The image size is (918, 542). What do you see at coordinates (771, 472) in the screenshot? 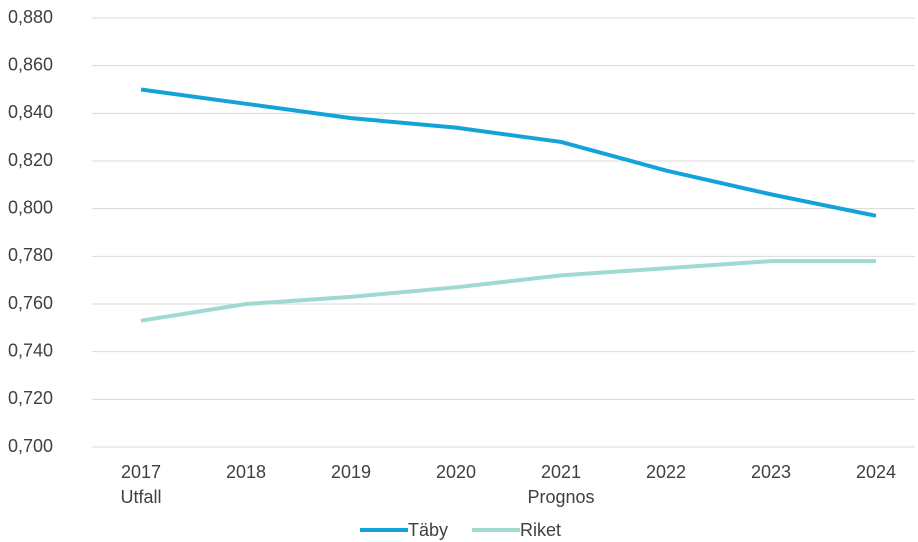
I see `x-tick-label: 2023` at bounding box center [771, 472].